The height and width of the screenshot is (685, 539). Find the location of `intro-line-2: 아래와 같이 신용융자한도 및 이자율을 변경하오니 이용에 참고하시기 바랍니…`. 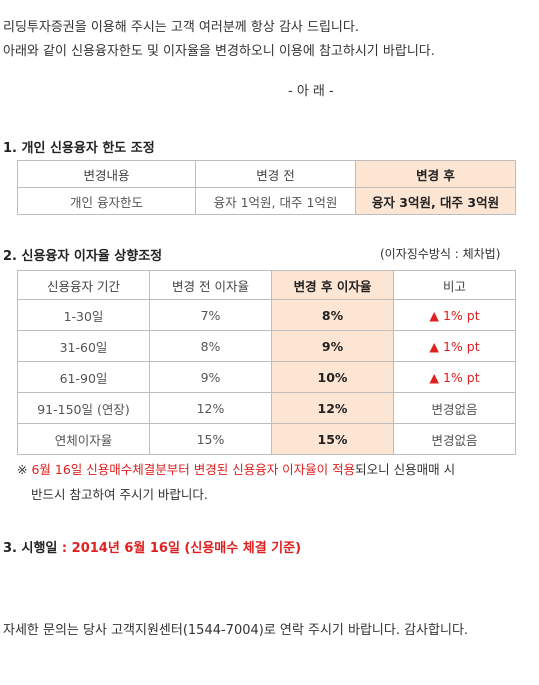

intro-line-2: 아래와 같이 신용융자한도 및 이자율을 변경하오니 이용에 참고하시기 바랍니… is located at coordinates (219, 51).